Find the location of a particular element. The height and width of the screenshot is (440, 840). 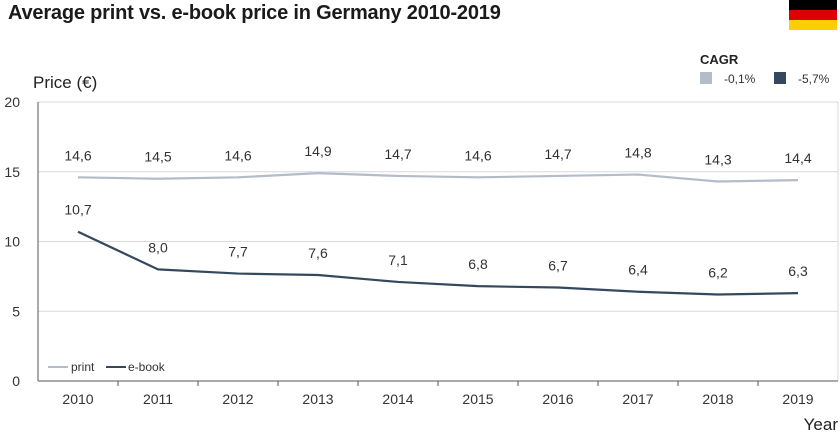

cagr-print-swatch is located at coordinates (706, 78).